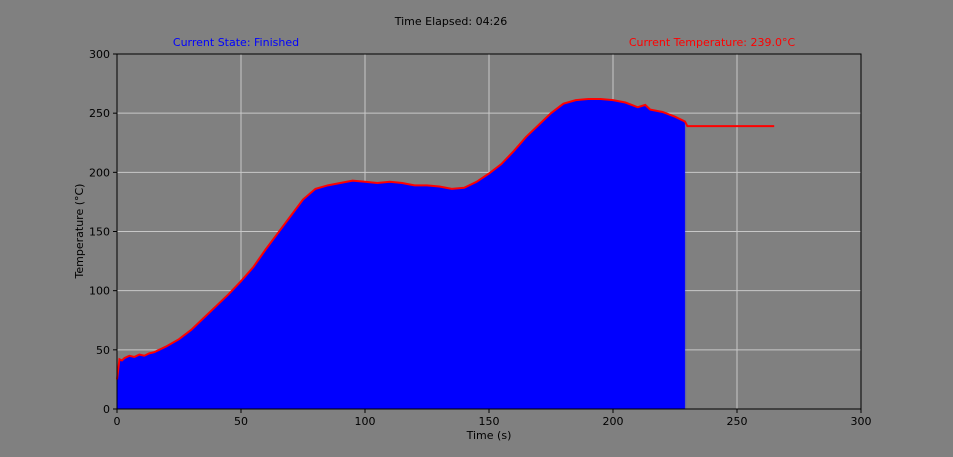  I want to click on y-tick-label: 100, so click(99, 291).